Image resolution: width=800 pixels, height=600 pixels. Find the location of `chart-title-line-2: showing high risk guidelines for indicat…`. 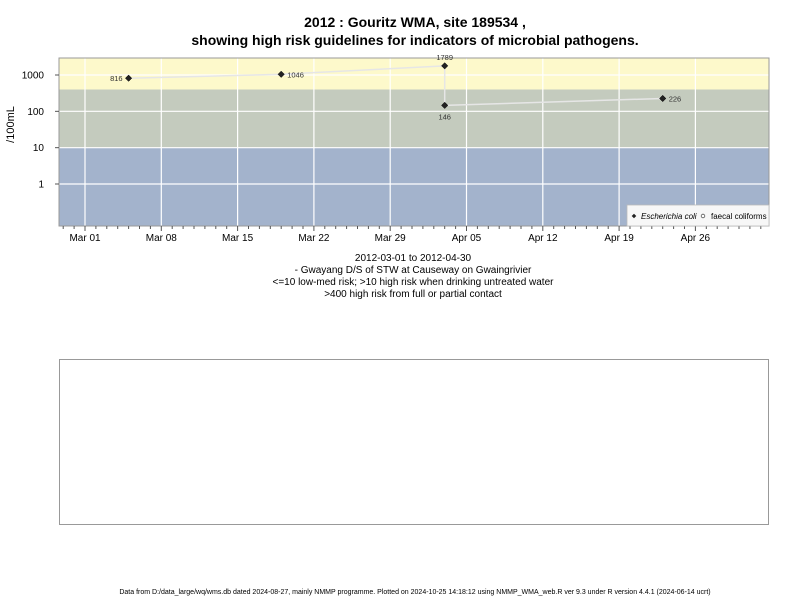

chart-title-line-2: showing high risk guidelines for indicat… is located at coordinates (415, 40).